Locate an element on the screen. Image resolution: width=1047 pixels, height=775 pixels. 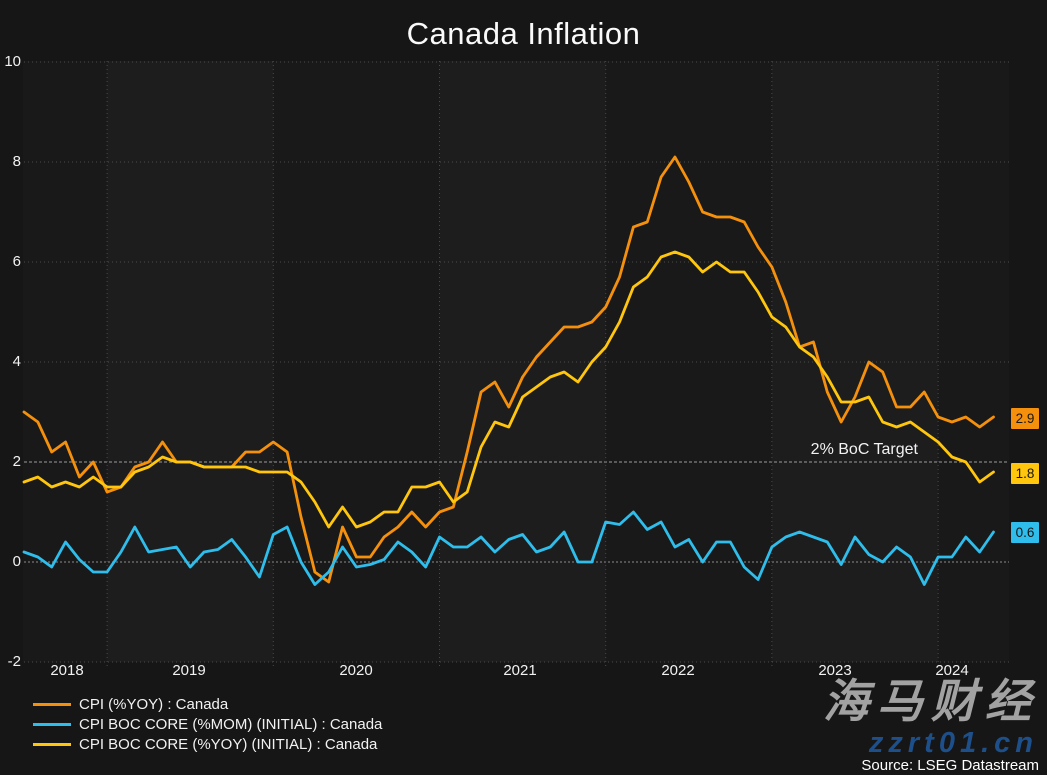
watermark-url: zzrt01.cn is located at coordinates (953, 743).